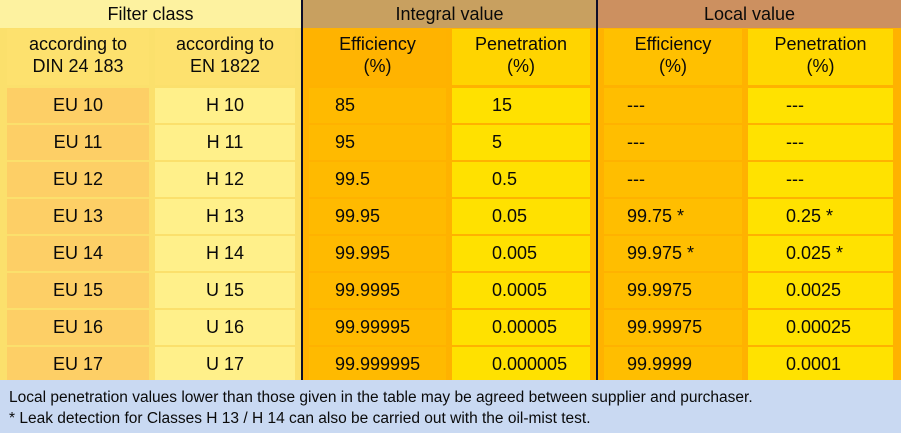  Describe the element at coordinates (78, 66) in the screenshot. I see `din-subheader-line2: DIN 24 183` at that location.